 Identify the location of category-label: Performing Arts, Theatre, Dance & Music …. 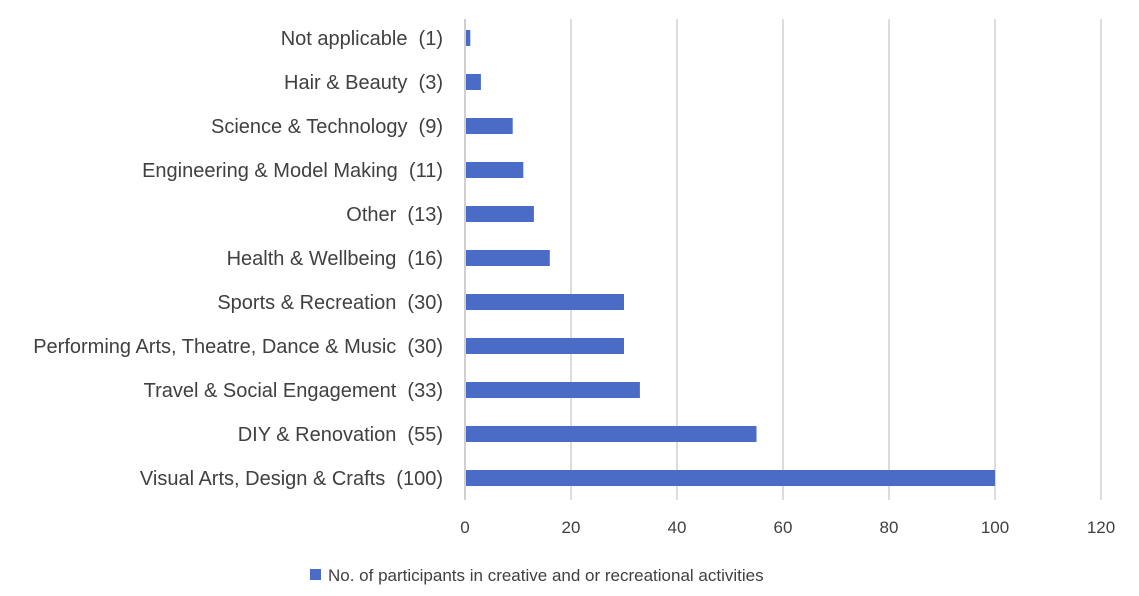
(238, 347).